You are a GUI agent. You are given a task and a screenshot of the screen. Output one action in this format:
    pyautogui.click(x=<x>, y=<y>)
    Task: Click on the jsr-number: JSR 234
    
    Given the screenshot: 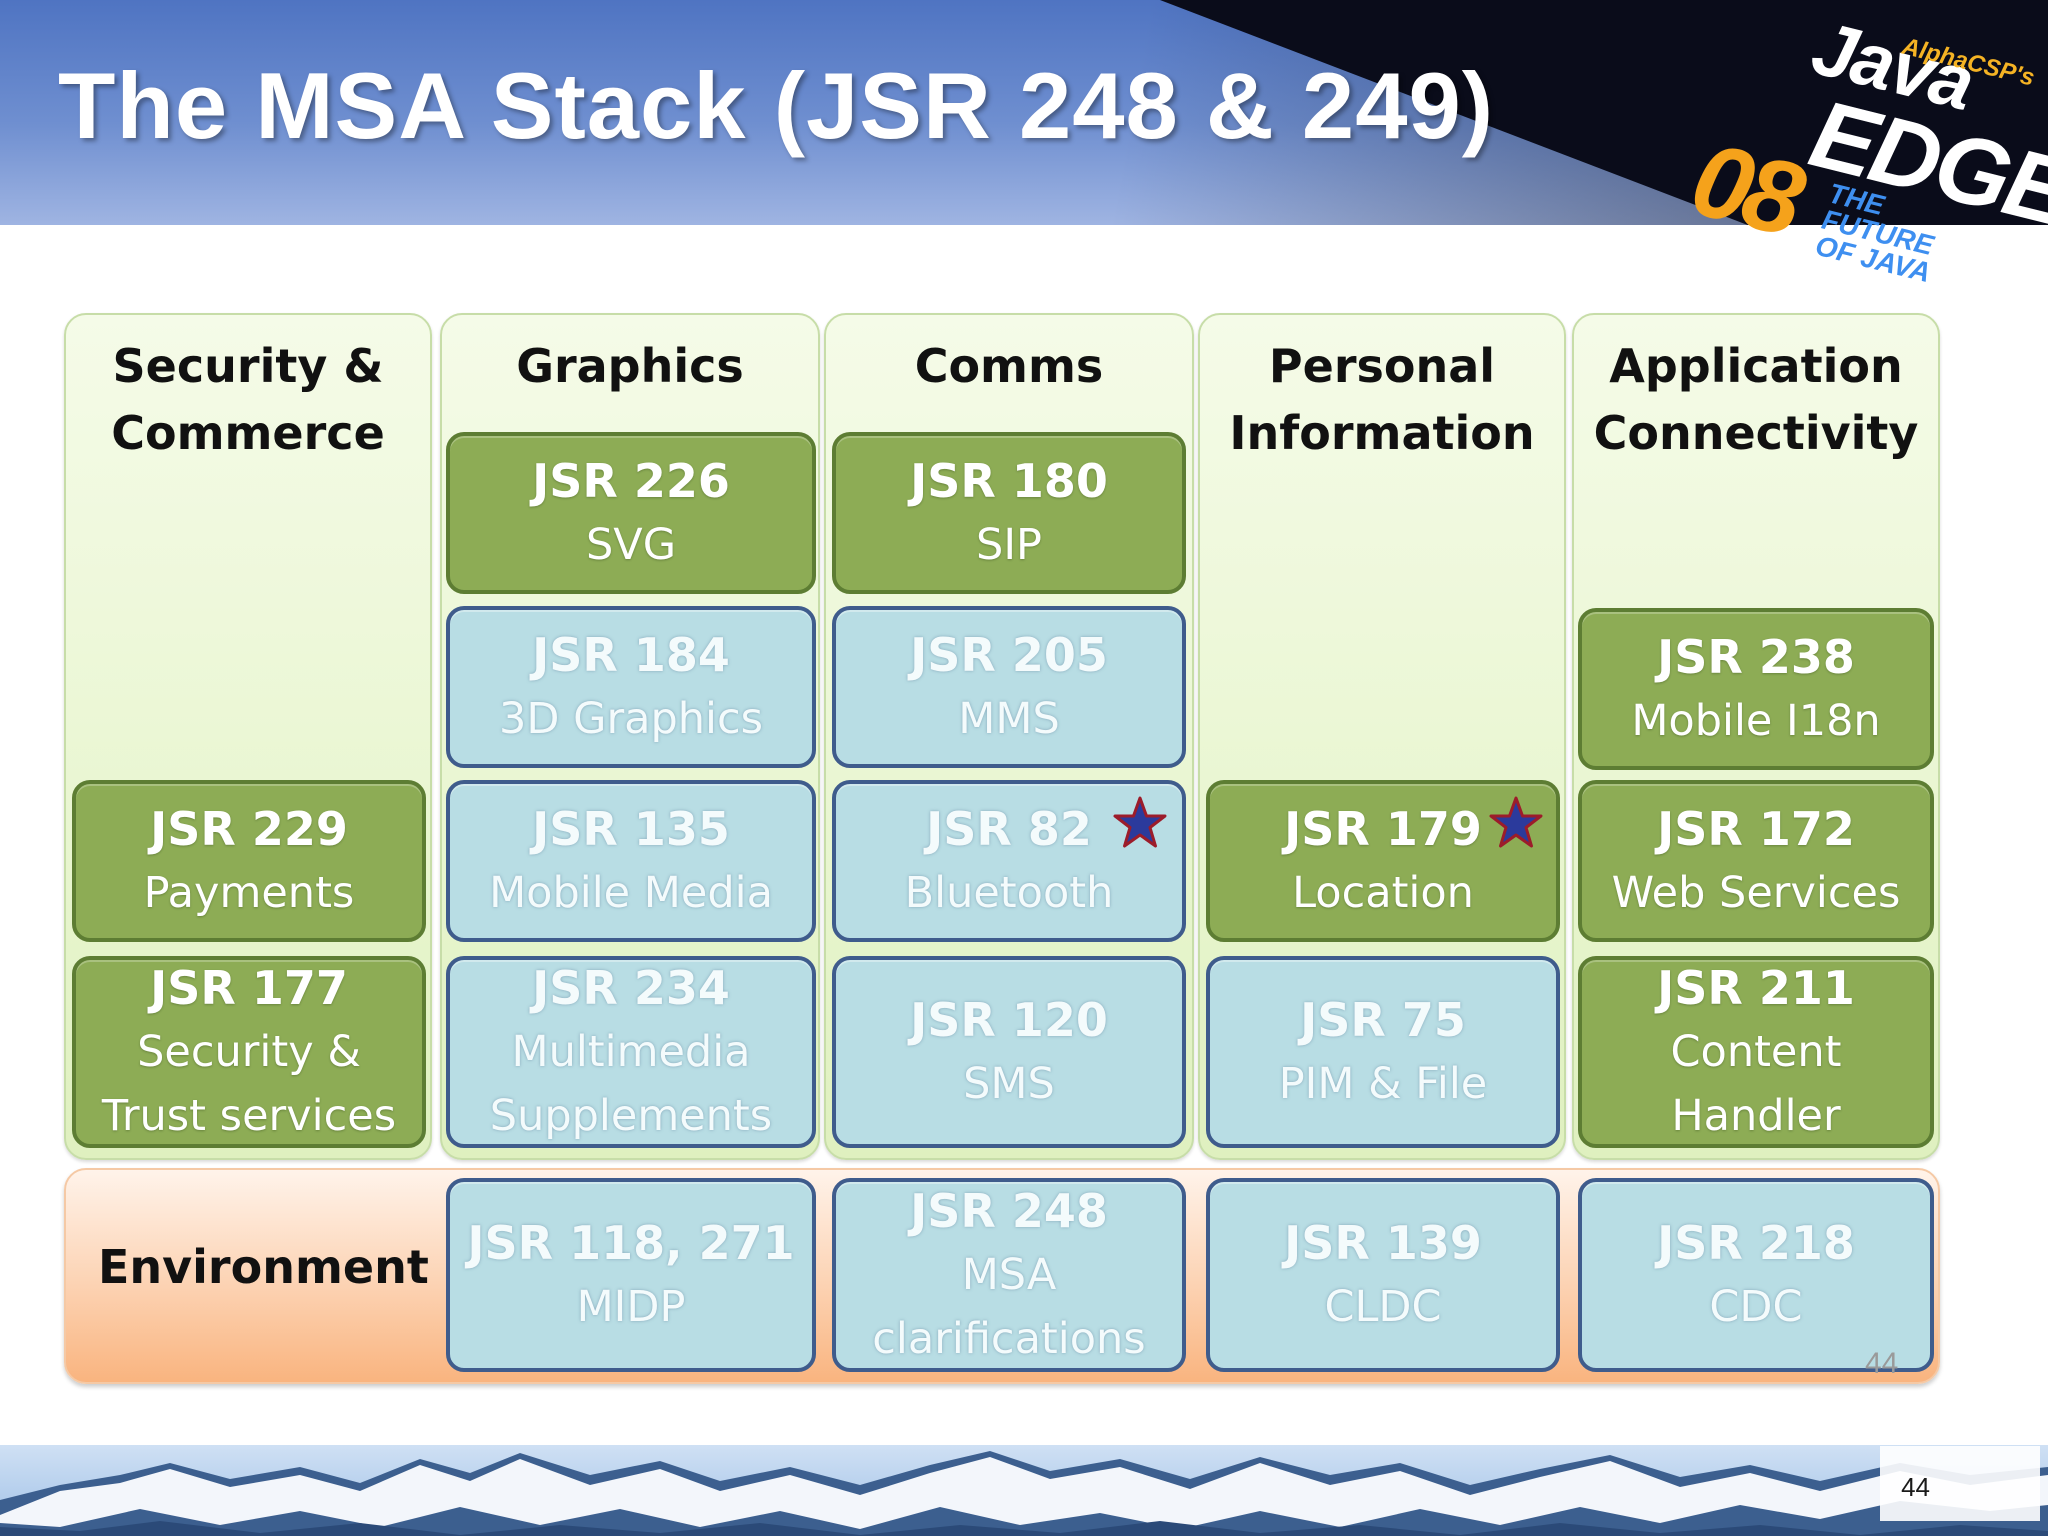 What is the action you would take?
    pyautogui.click(x=631, y=988)
    